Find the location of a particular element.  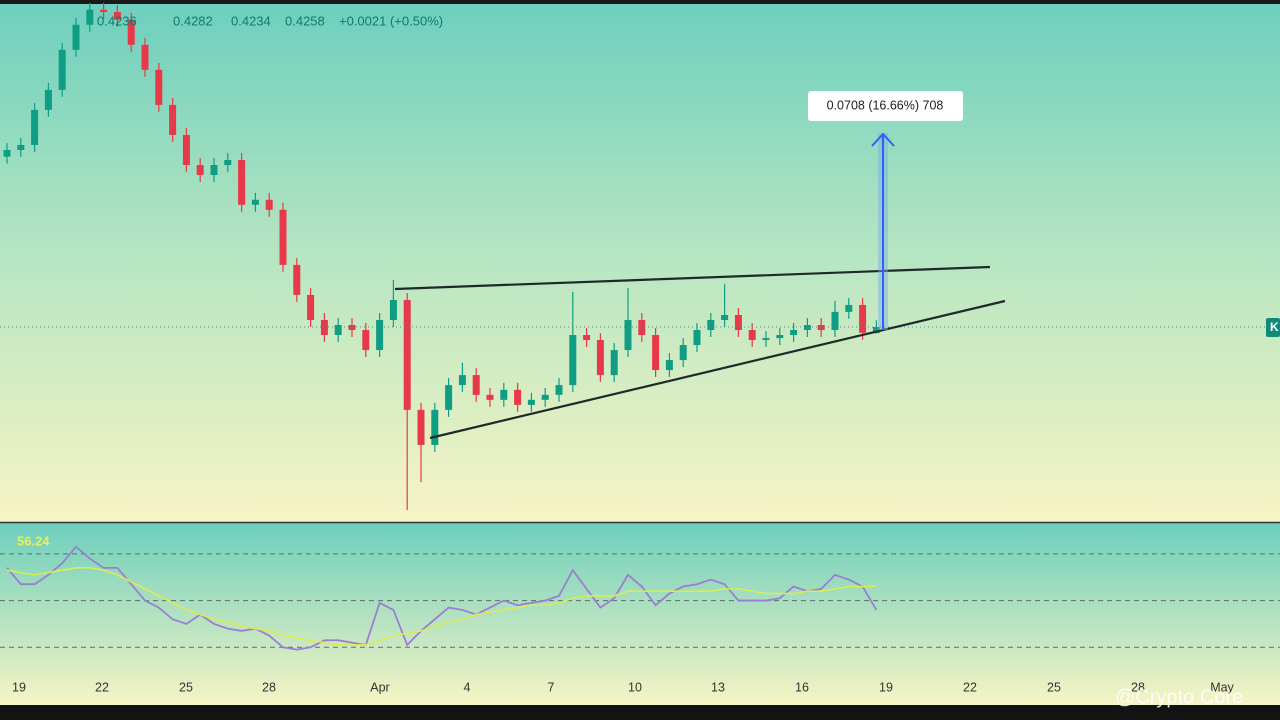

top-border is located at coordinates (640, 2).